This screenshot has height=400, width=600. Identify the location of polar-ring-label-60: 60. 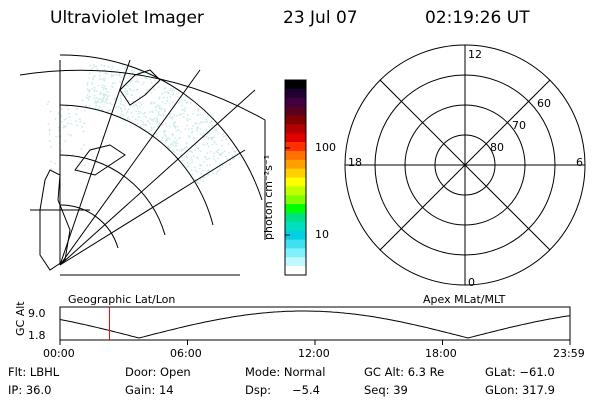
(544, 103).